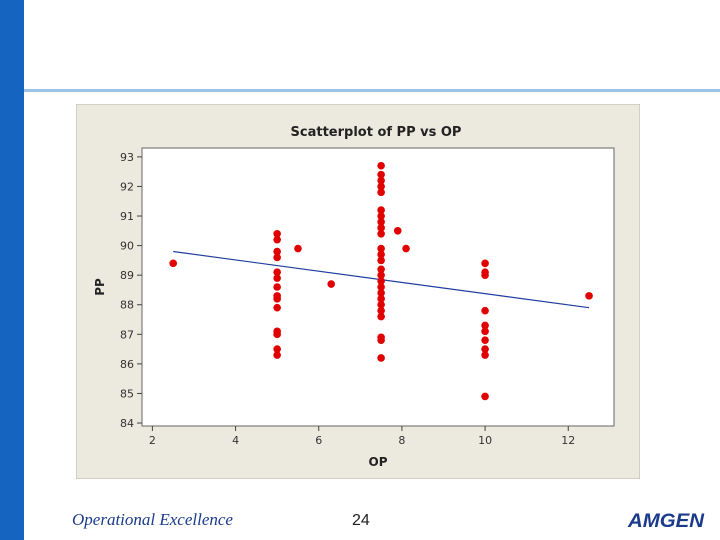 The width and height of the screenshot is (720, 540). What do you see at coordinates (127, 305) in the screenshot?
I see `y-tick-label: 88` at bounding box center [127, 305].